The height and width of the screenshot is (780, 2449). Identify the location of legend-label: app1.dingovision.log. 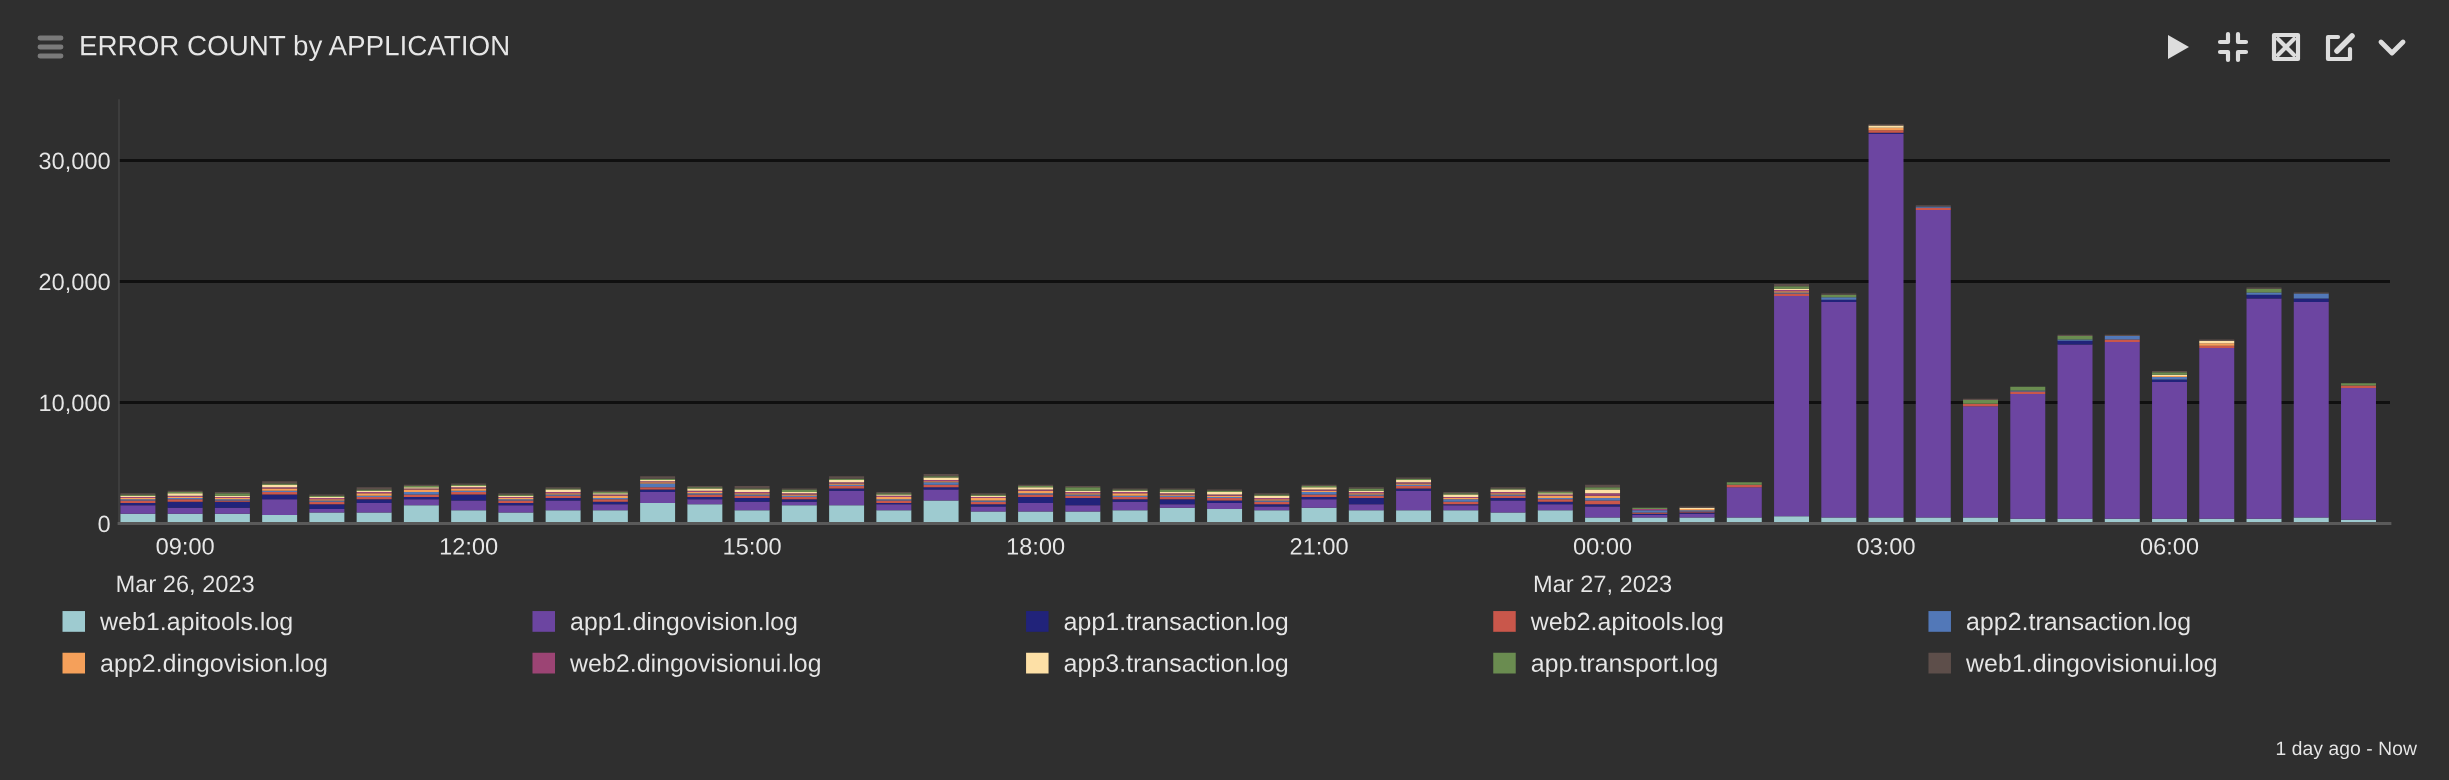
(684, 623).